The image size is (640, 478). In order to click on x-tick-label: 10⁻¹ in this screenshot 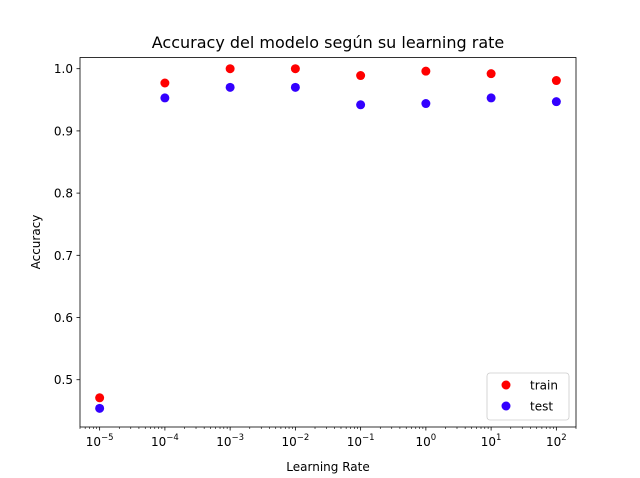, I will do `click(361, 441)`.